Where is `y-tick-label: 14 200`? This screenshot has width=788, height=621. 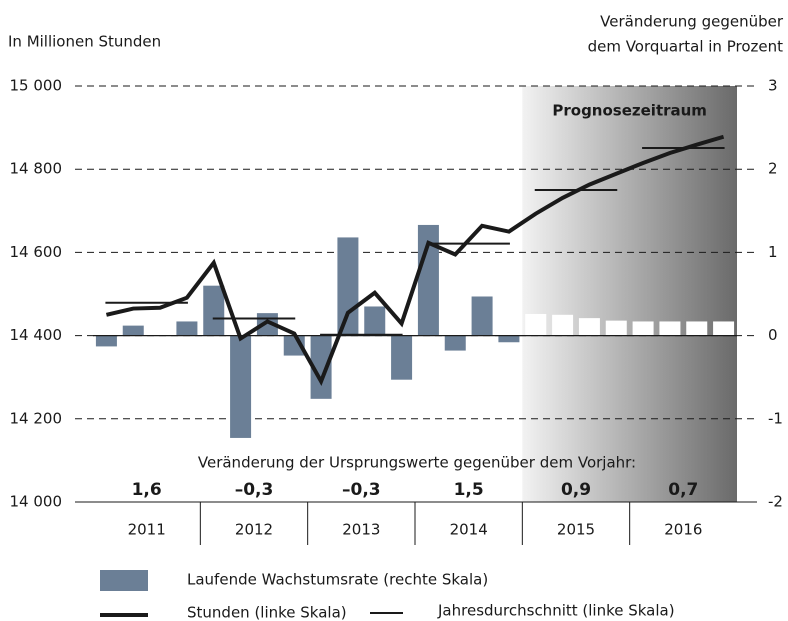
y-tick-label: 14 200 is located at coordinates (36, 418).